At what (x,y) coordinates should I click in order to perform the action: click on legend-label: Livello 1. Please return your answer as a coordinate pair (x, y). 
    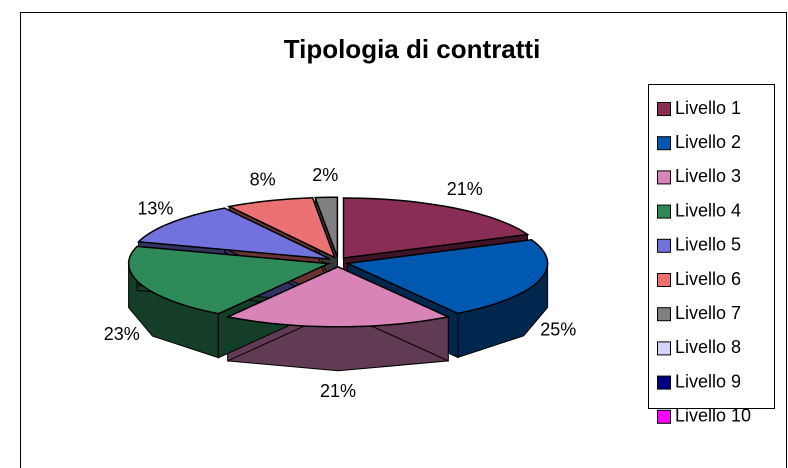
    Looking at the image, I should click on (708, 108).